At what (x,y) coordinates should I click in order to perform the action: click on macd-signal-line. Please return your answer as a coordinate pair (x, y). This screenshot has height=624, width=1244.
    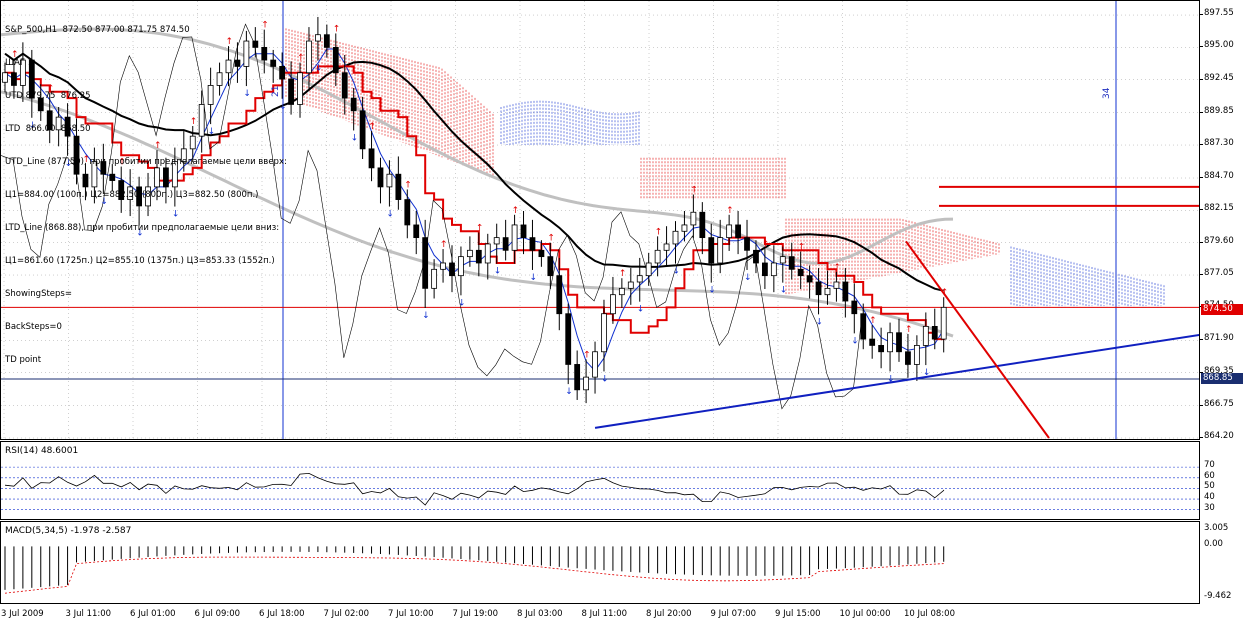
    Looking at the image, I should click on (474, 575).